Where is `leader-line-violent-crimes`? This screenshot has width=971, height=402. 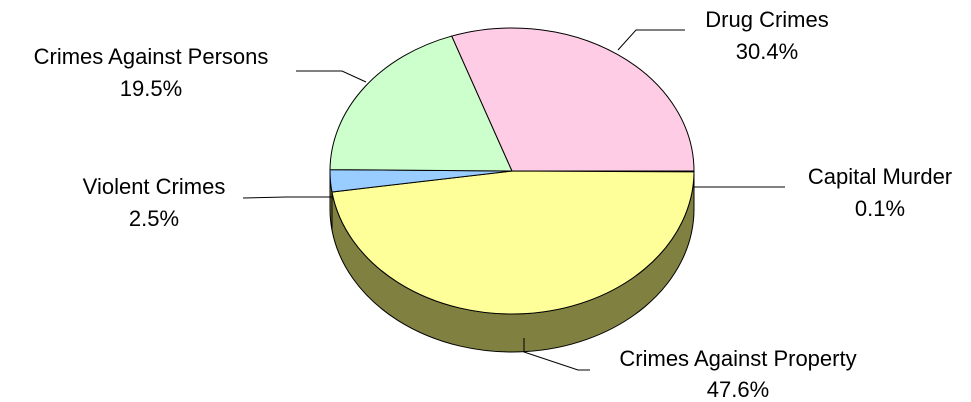 leader-line-violent-crimes is located at coordinates (287, 197).